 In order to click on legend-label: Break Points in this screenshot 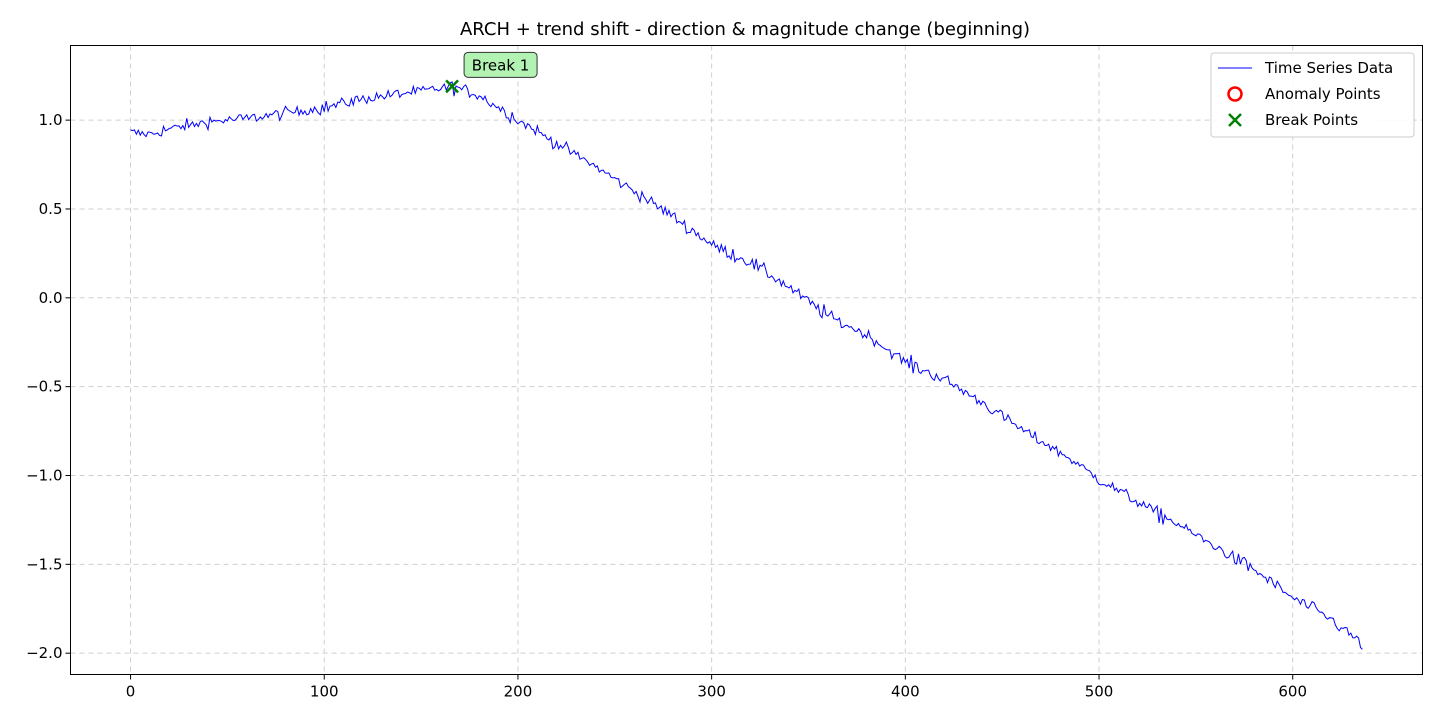, I will do `click(1311, 120)`.